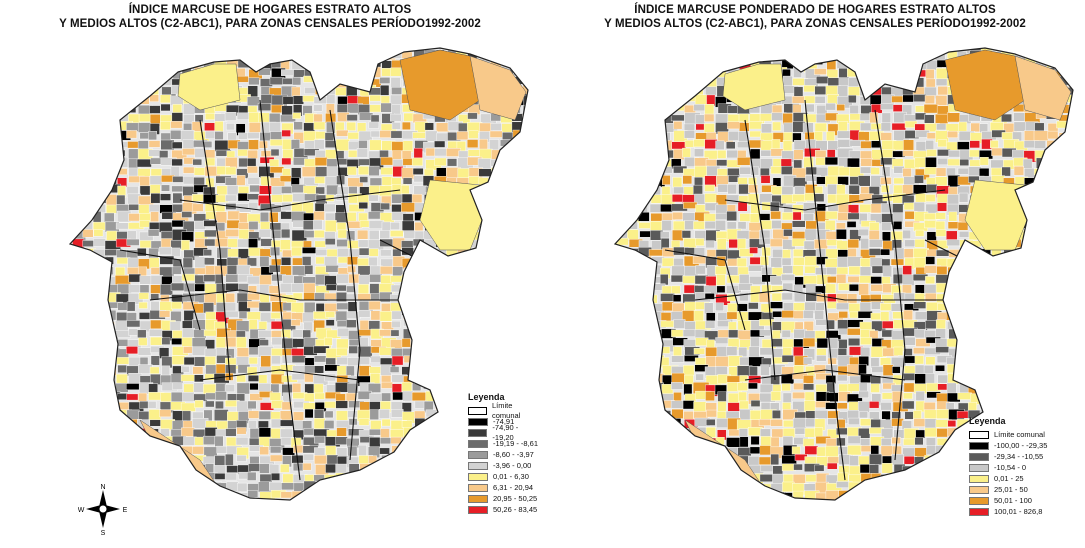 This screenshot has height=548, width=1085. What do you see at coordinates (515, 498) in the screenshot?
I see `legend-label: 20,95 - 50,25` at bounding box center [515, 498].